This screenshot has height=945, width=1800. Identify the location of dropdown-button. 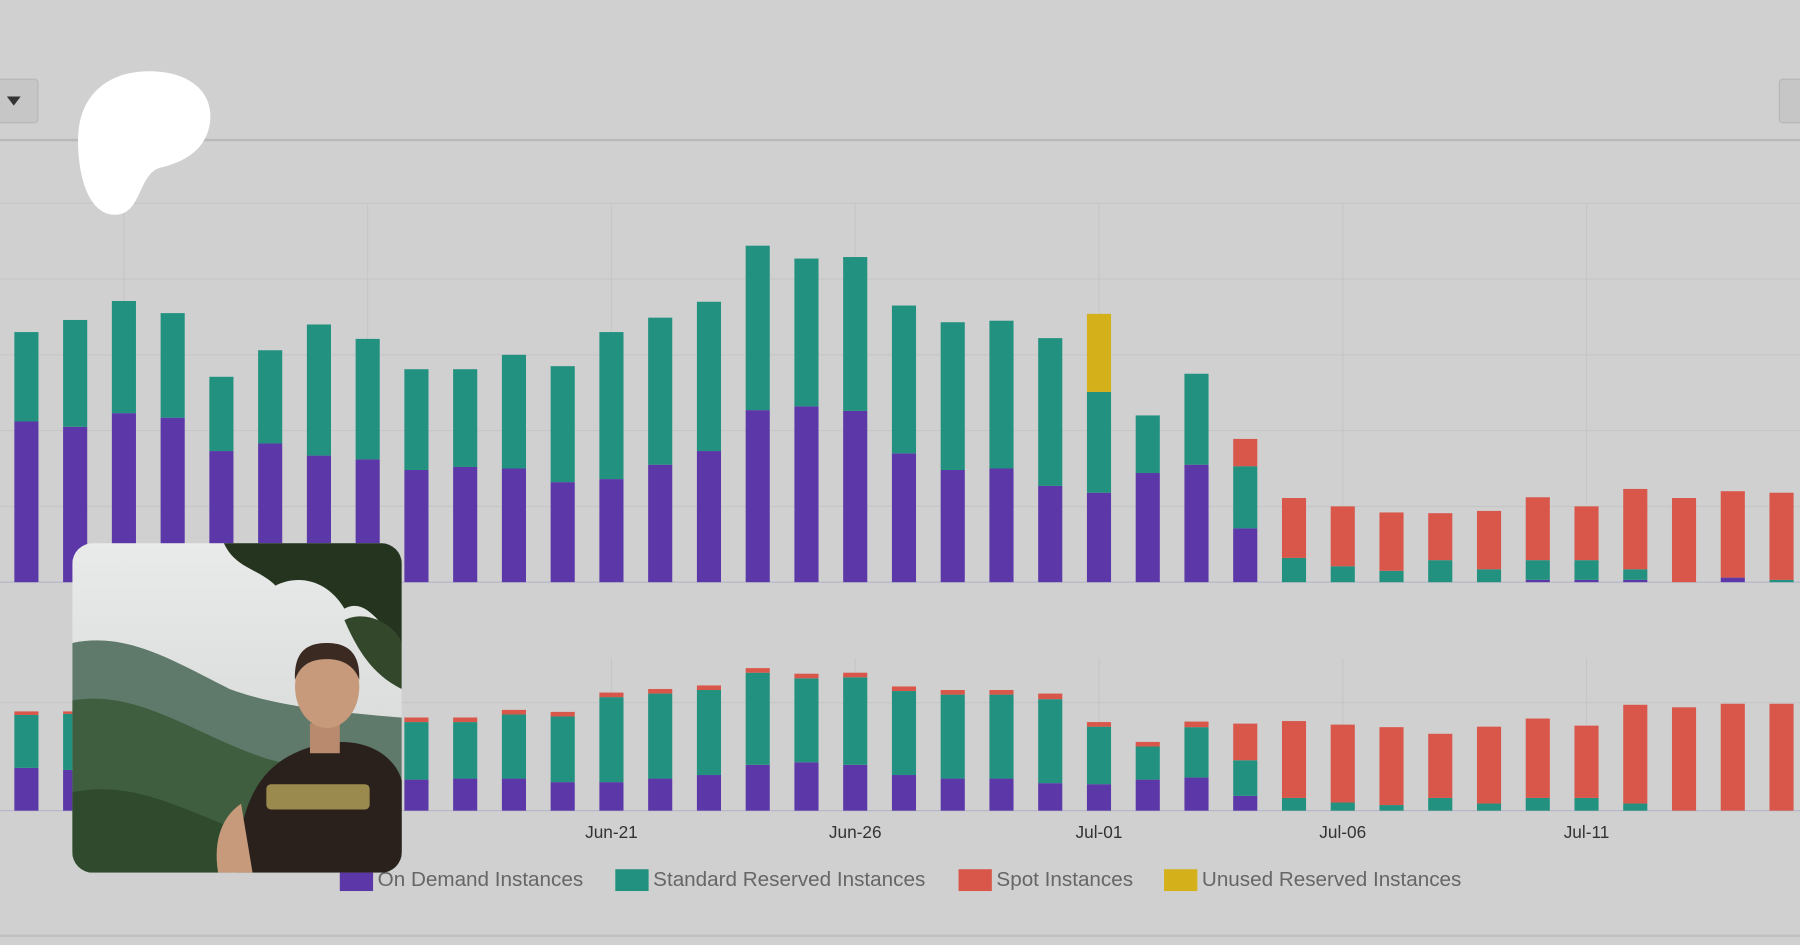
(19, 101).